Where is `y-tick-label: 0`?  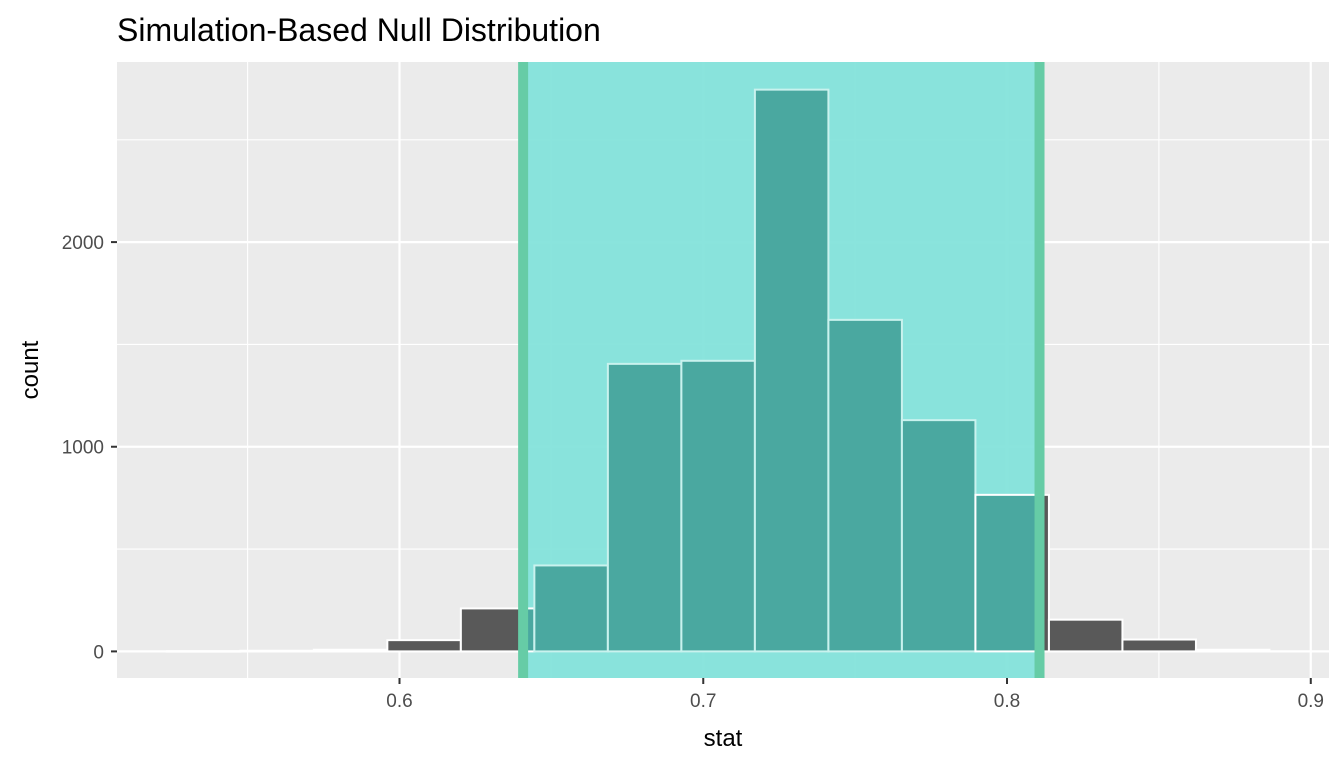
y-tick-label: 0 is located at coordinates (98, 652).